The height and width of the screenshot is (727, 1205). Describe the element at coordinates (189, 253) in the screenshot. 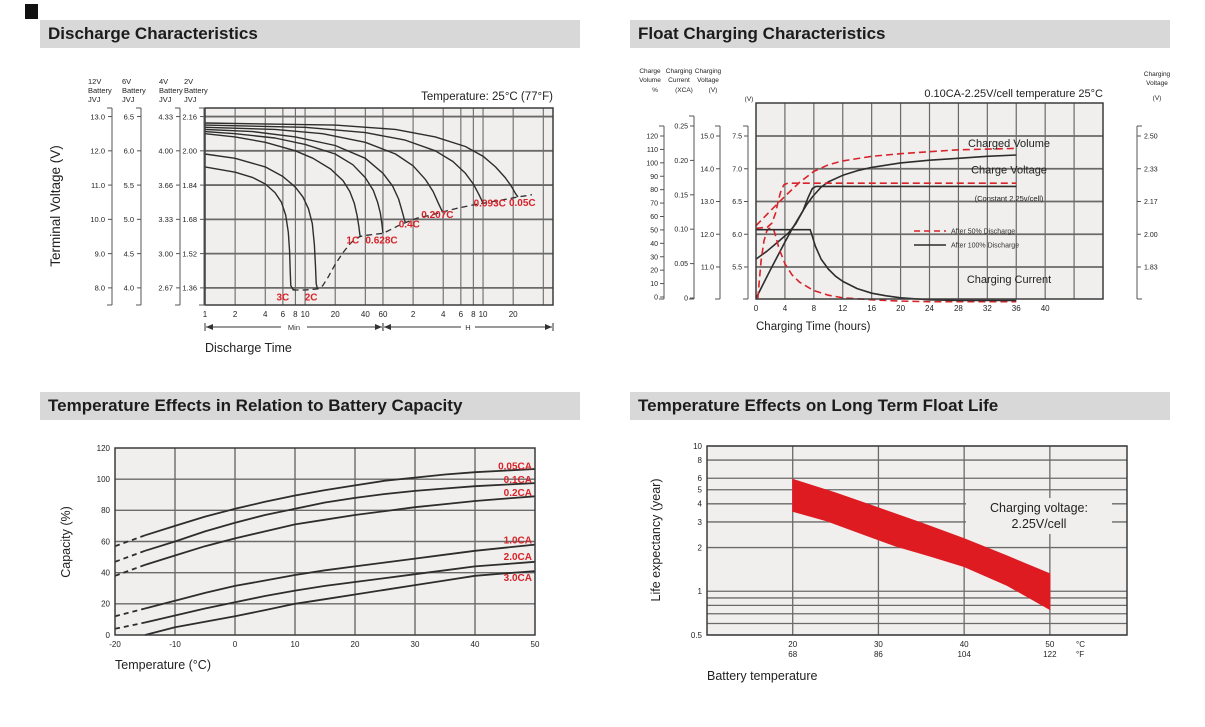

I see `svg-text: 1.52` at that location.